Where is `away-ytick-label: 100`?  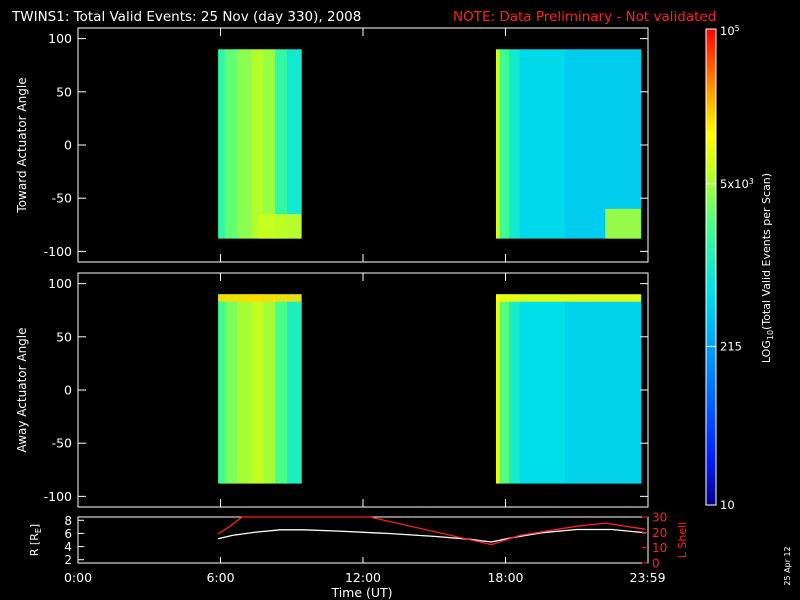 away-ytick-label: 100 is located at coordinates (60, 283).